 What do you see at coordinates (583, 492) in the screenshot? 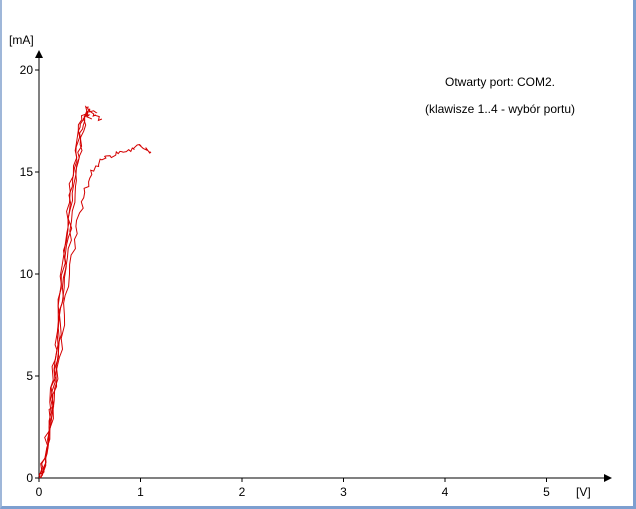
I see `x-axis-label: [V]` at bounding box center [583, 492].